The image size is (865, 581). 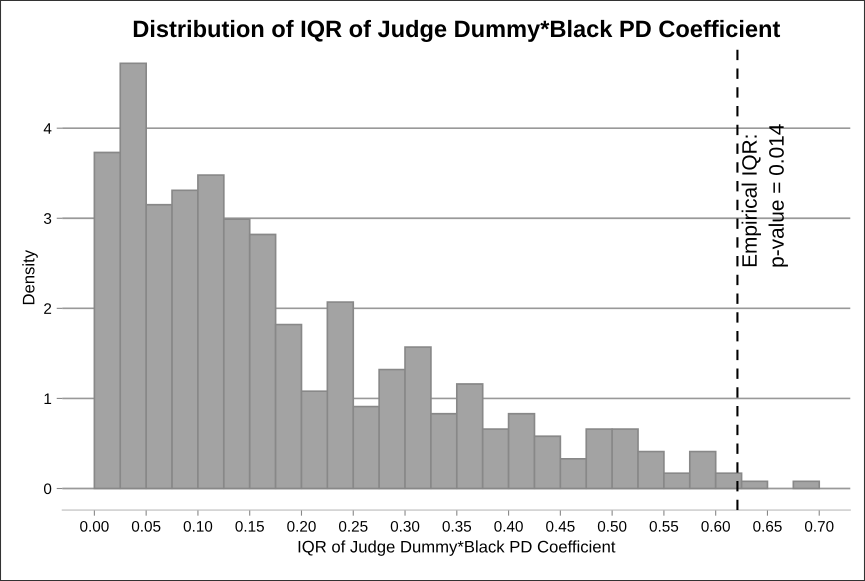 What do you see at coordinates (765, 195) in the screenshot?
I see `annotation: Empirical IQR: p-value = 0.014` at bounding box center [765, 195].